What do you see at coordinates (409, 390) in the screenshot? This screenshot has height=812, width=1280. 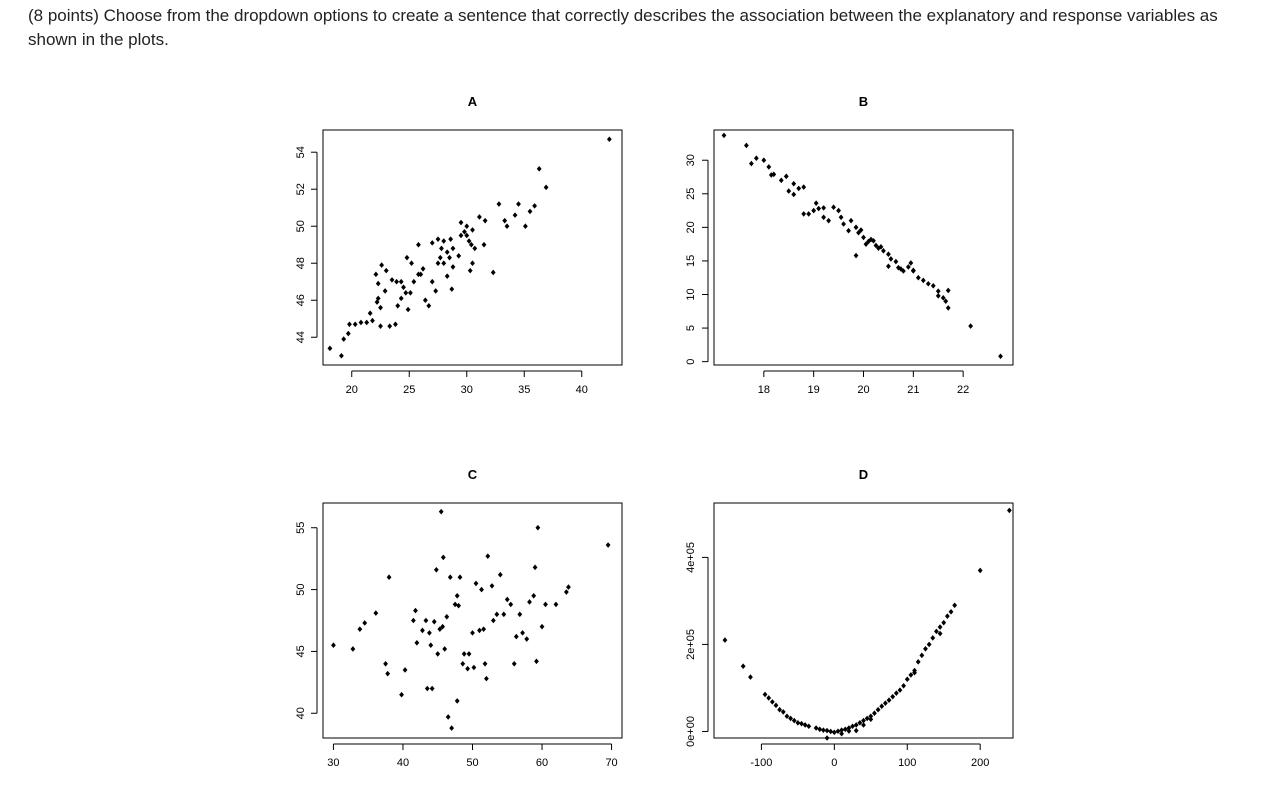 I see `x-tick-label: 25` at bounding box center [409, 390].